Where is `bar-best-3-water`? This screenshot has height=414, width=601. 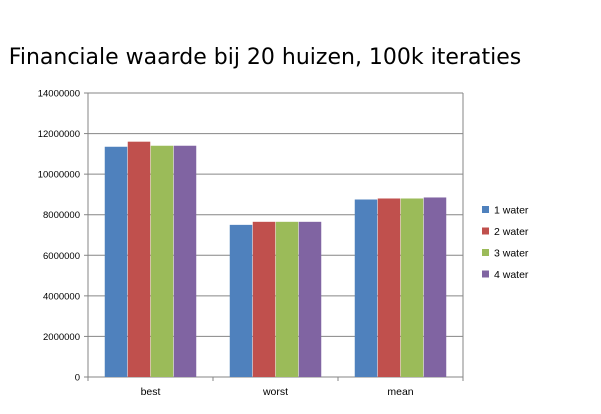
bar-best-3-water is located at coordinates (162, 261).